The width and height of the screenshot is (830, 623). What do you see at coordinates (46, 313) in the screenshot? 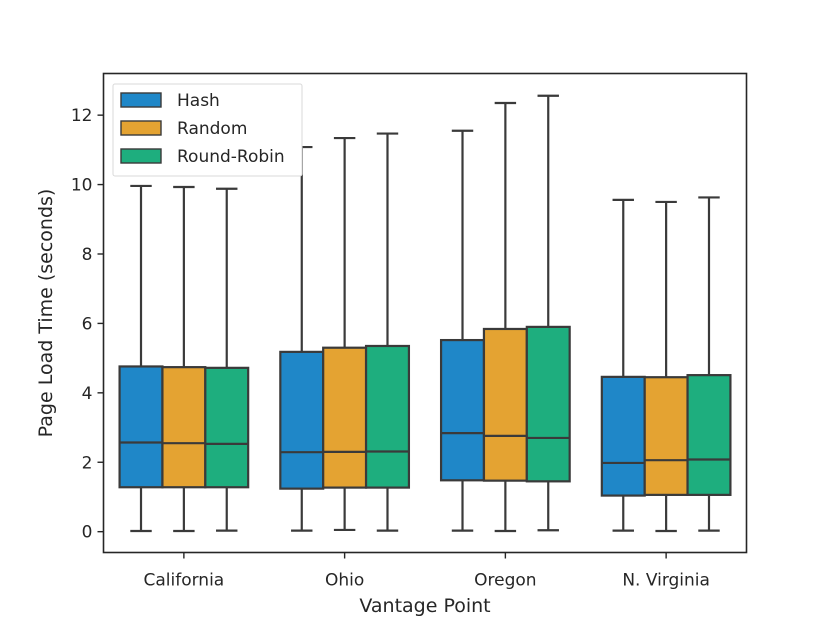
I see `y-axis-label: Page Load Time (seconds)` at bounding box center [46, 313].